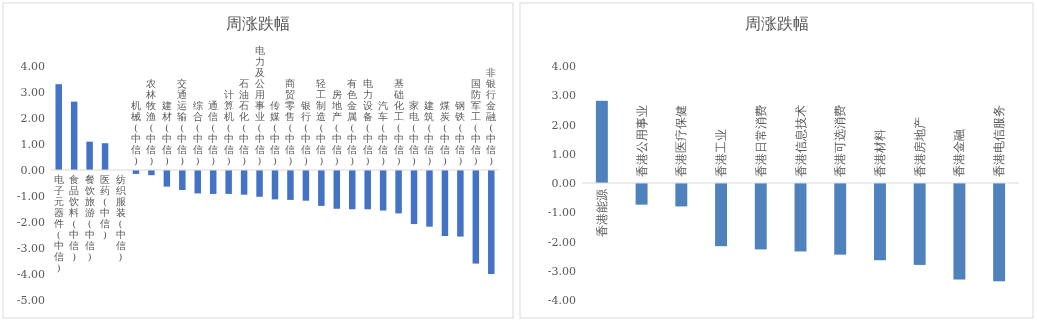 The height and width of the screenshot is (322, 1037). What do you see at coordinates (120, 218) in the screenshot?
I see `x-tick-label: 纺织服装(中信)` at bounding box center [120, 218].